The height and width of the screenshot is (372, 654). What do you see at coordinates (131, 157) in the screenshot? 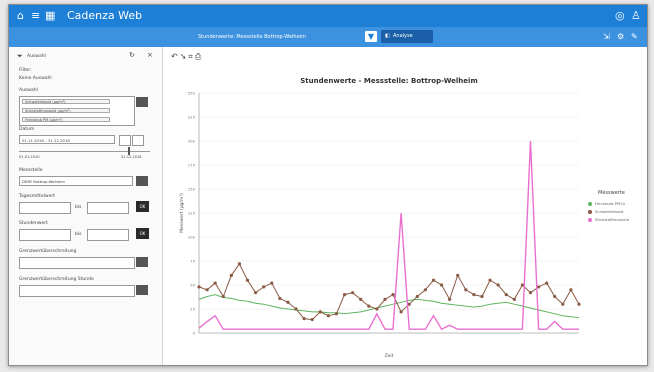
I see `range-max: 31.12.2018` at bounding box center [131, 157].